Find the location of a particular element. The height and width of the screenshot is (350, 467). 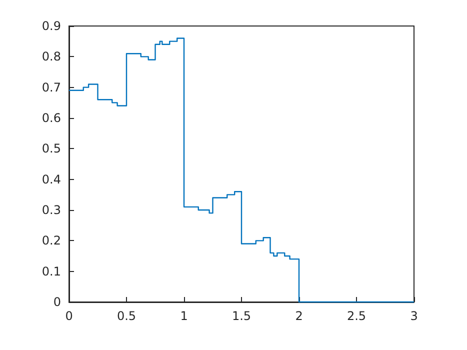

x-tick-label: 0.5 is located at coordinates (126, 316).